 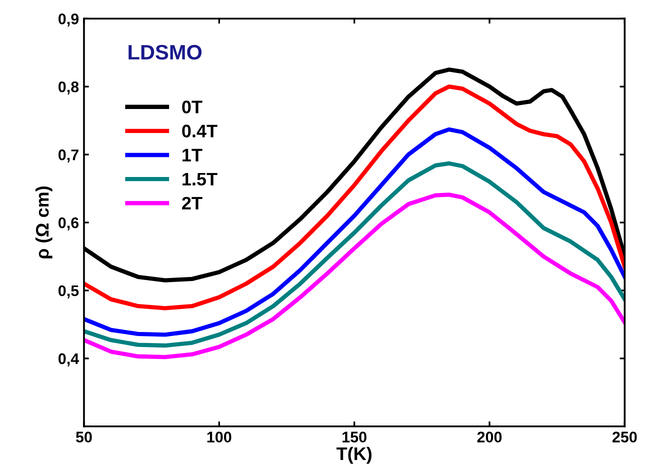 I want to click on x-tick-label: 250, so click(x=624, y=437).